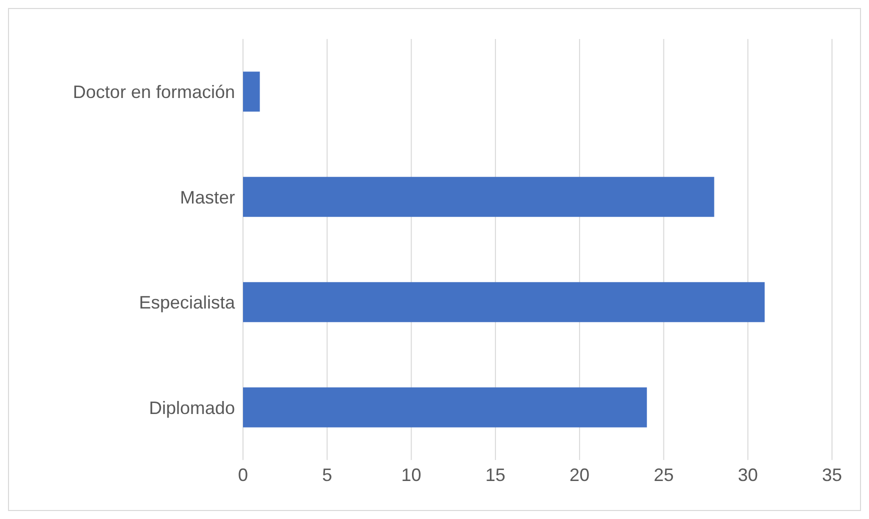 The height and width of the screenshot is (519, 869). Describe the element at coordinates (191, 408) in the screenshot. I see `y-tick-label: Diplomado` at that location.